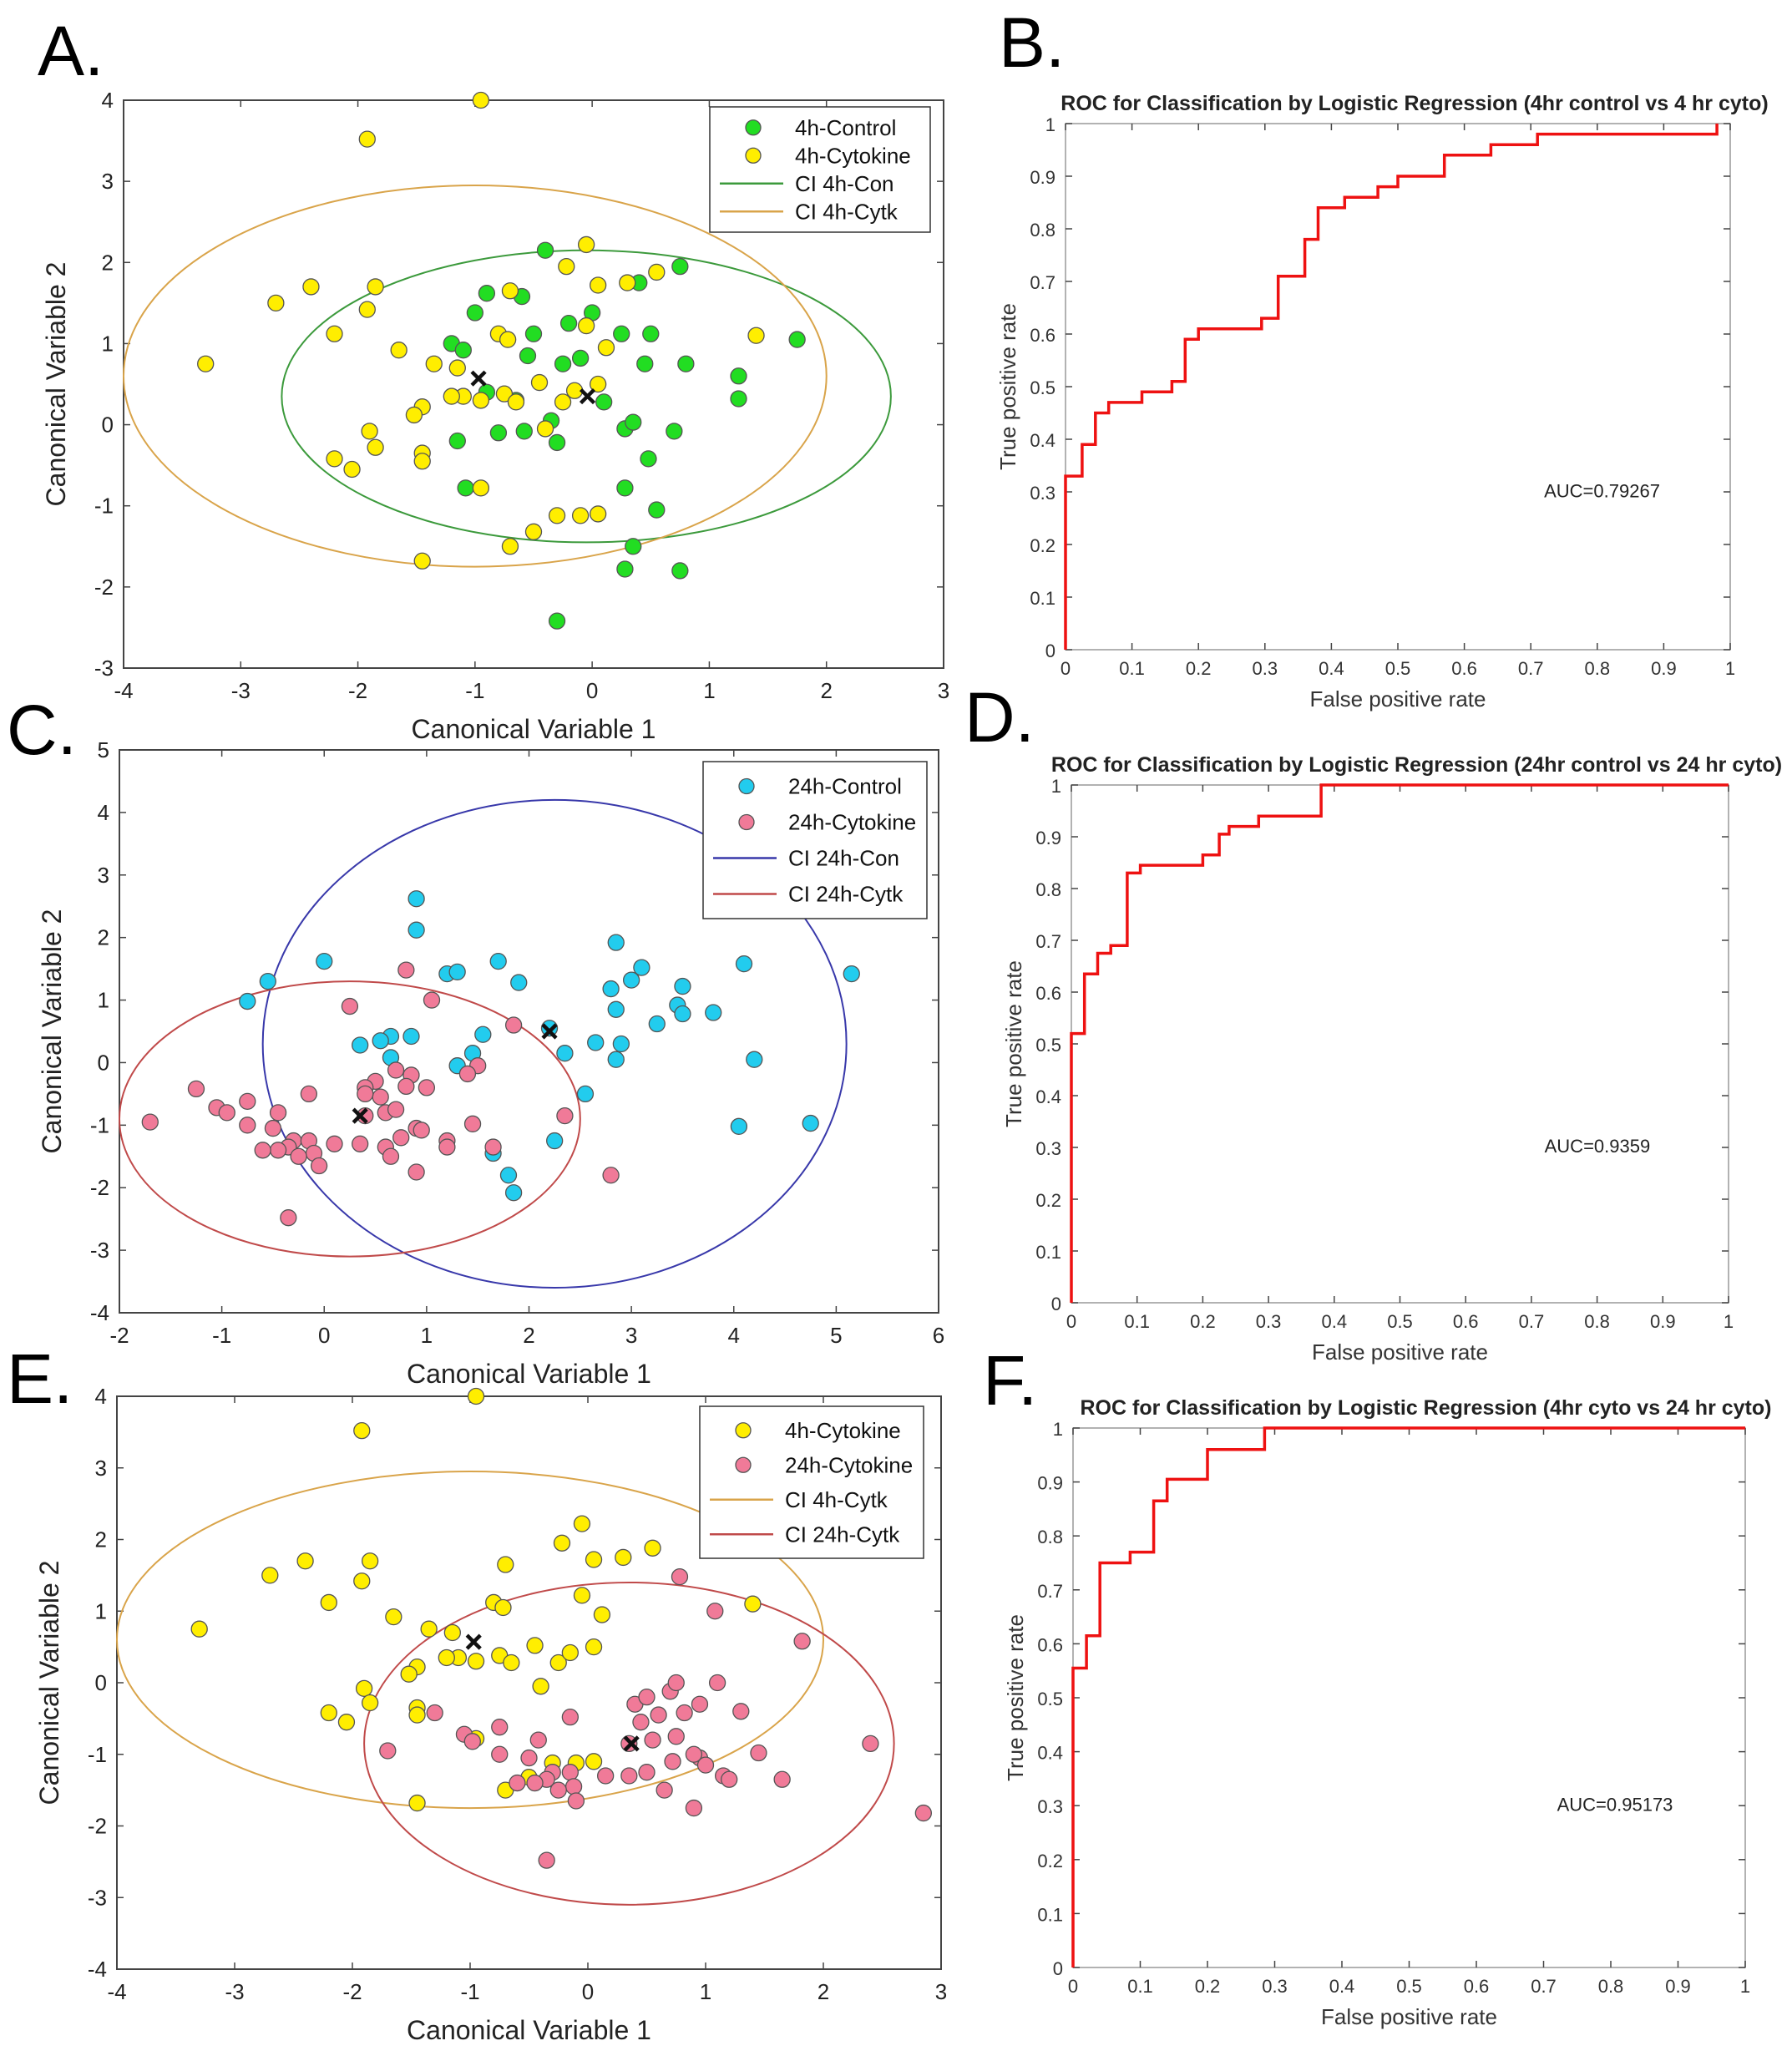  What do you see at coordinates (1042, 282) in the screenshot?
I see `y-tick-label: 0.7` at bounding box center [1042, 282].